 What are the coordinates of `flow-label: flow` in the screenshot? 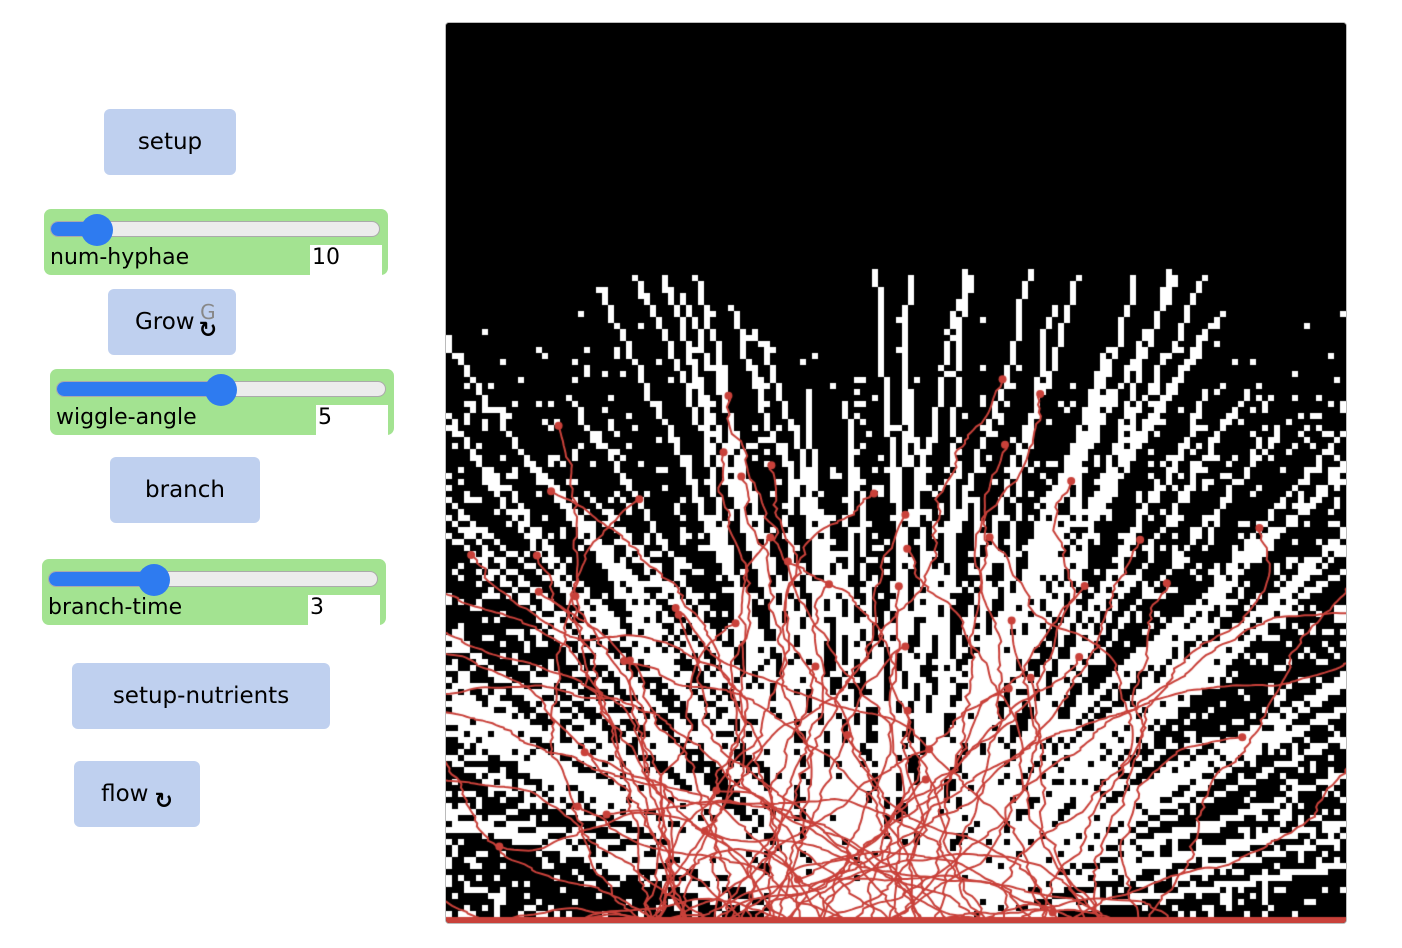 It's located at (125, 794).